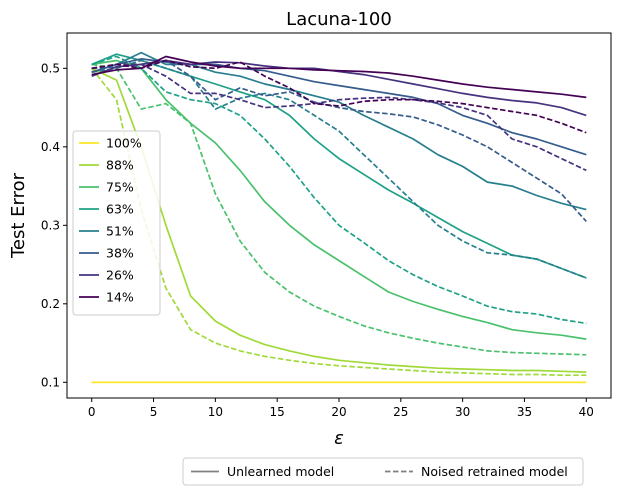 The image size is (619, 494). Describe the element at coordinates (277, 412) in the screenshot. I see `x-tick-label: 15` at that location.